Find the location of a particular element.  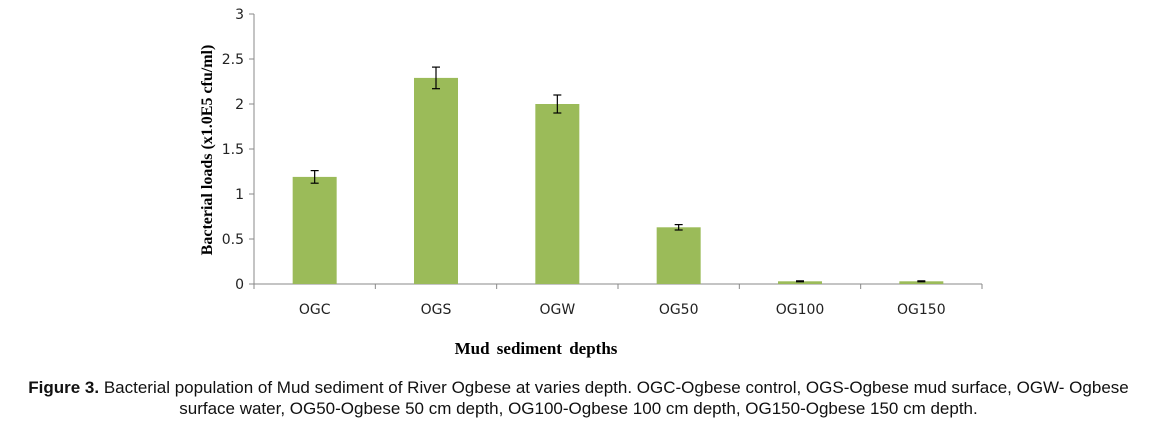

y-tick-label: 2 is located at coordinates (239, 105).